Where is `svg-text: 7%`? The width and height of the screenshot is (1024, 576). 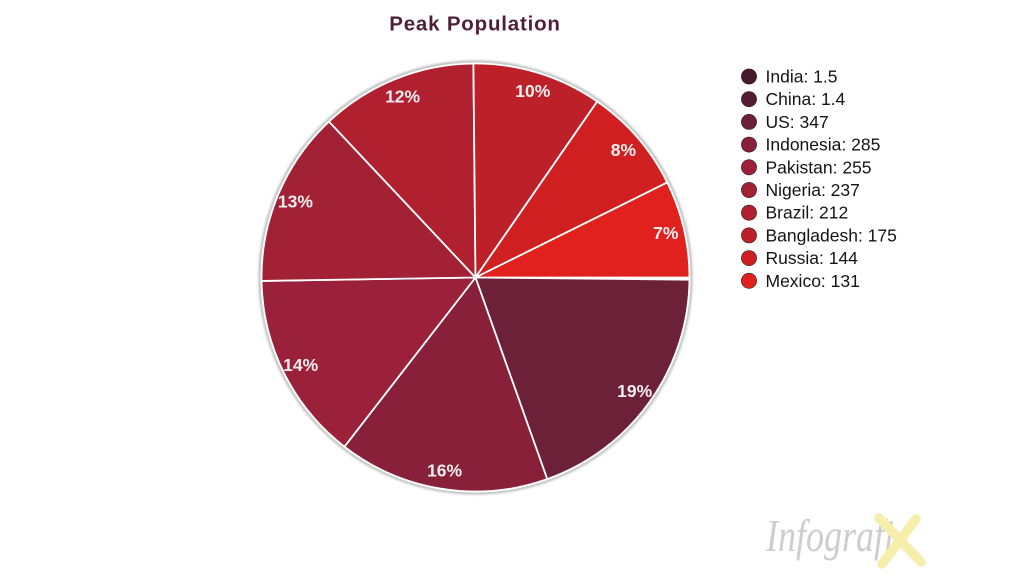 svg-text: 7% is located at coordinates (666, 233).